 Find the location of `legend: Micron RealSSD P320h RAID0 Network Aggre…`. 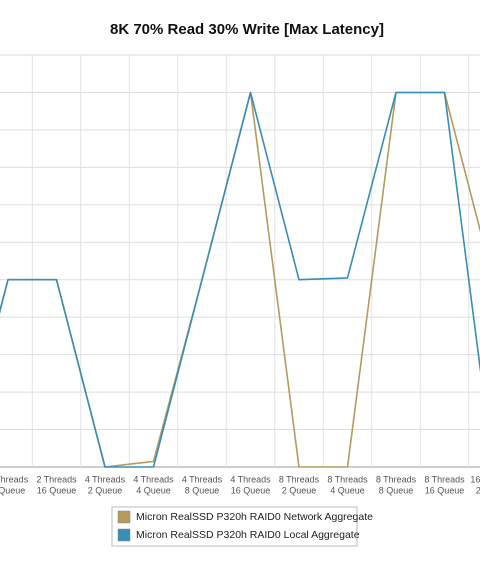

legend: Micron RealSSD P320h RAID0 Network Aggre… is located at coordinates (245, 526).